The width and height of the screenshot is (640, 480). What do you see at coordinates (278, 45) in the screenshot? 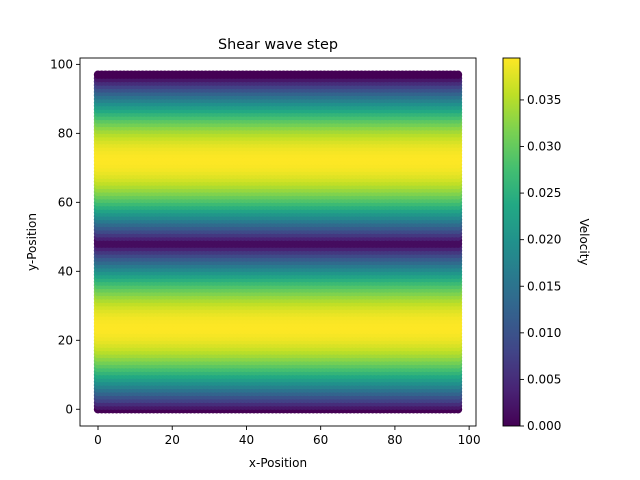
I see `chart-title: Shear wave step` at bounding box center [278, 45].